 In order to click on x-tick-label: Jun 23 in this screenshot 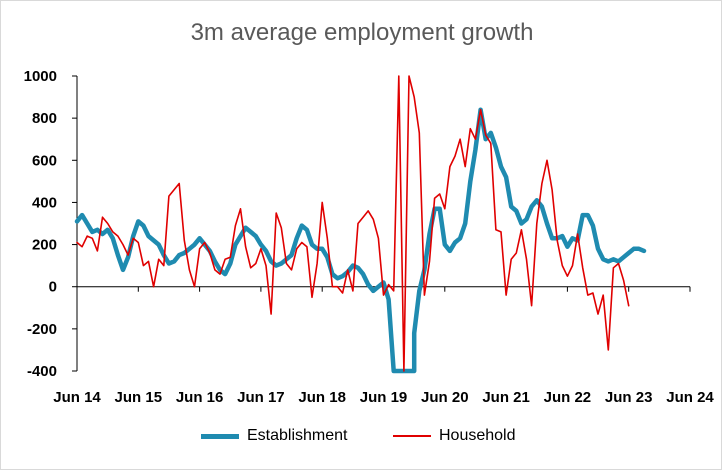, I will do `click(629, 397)`.